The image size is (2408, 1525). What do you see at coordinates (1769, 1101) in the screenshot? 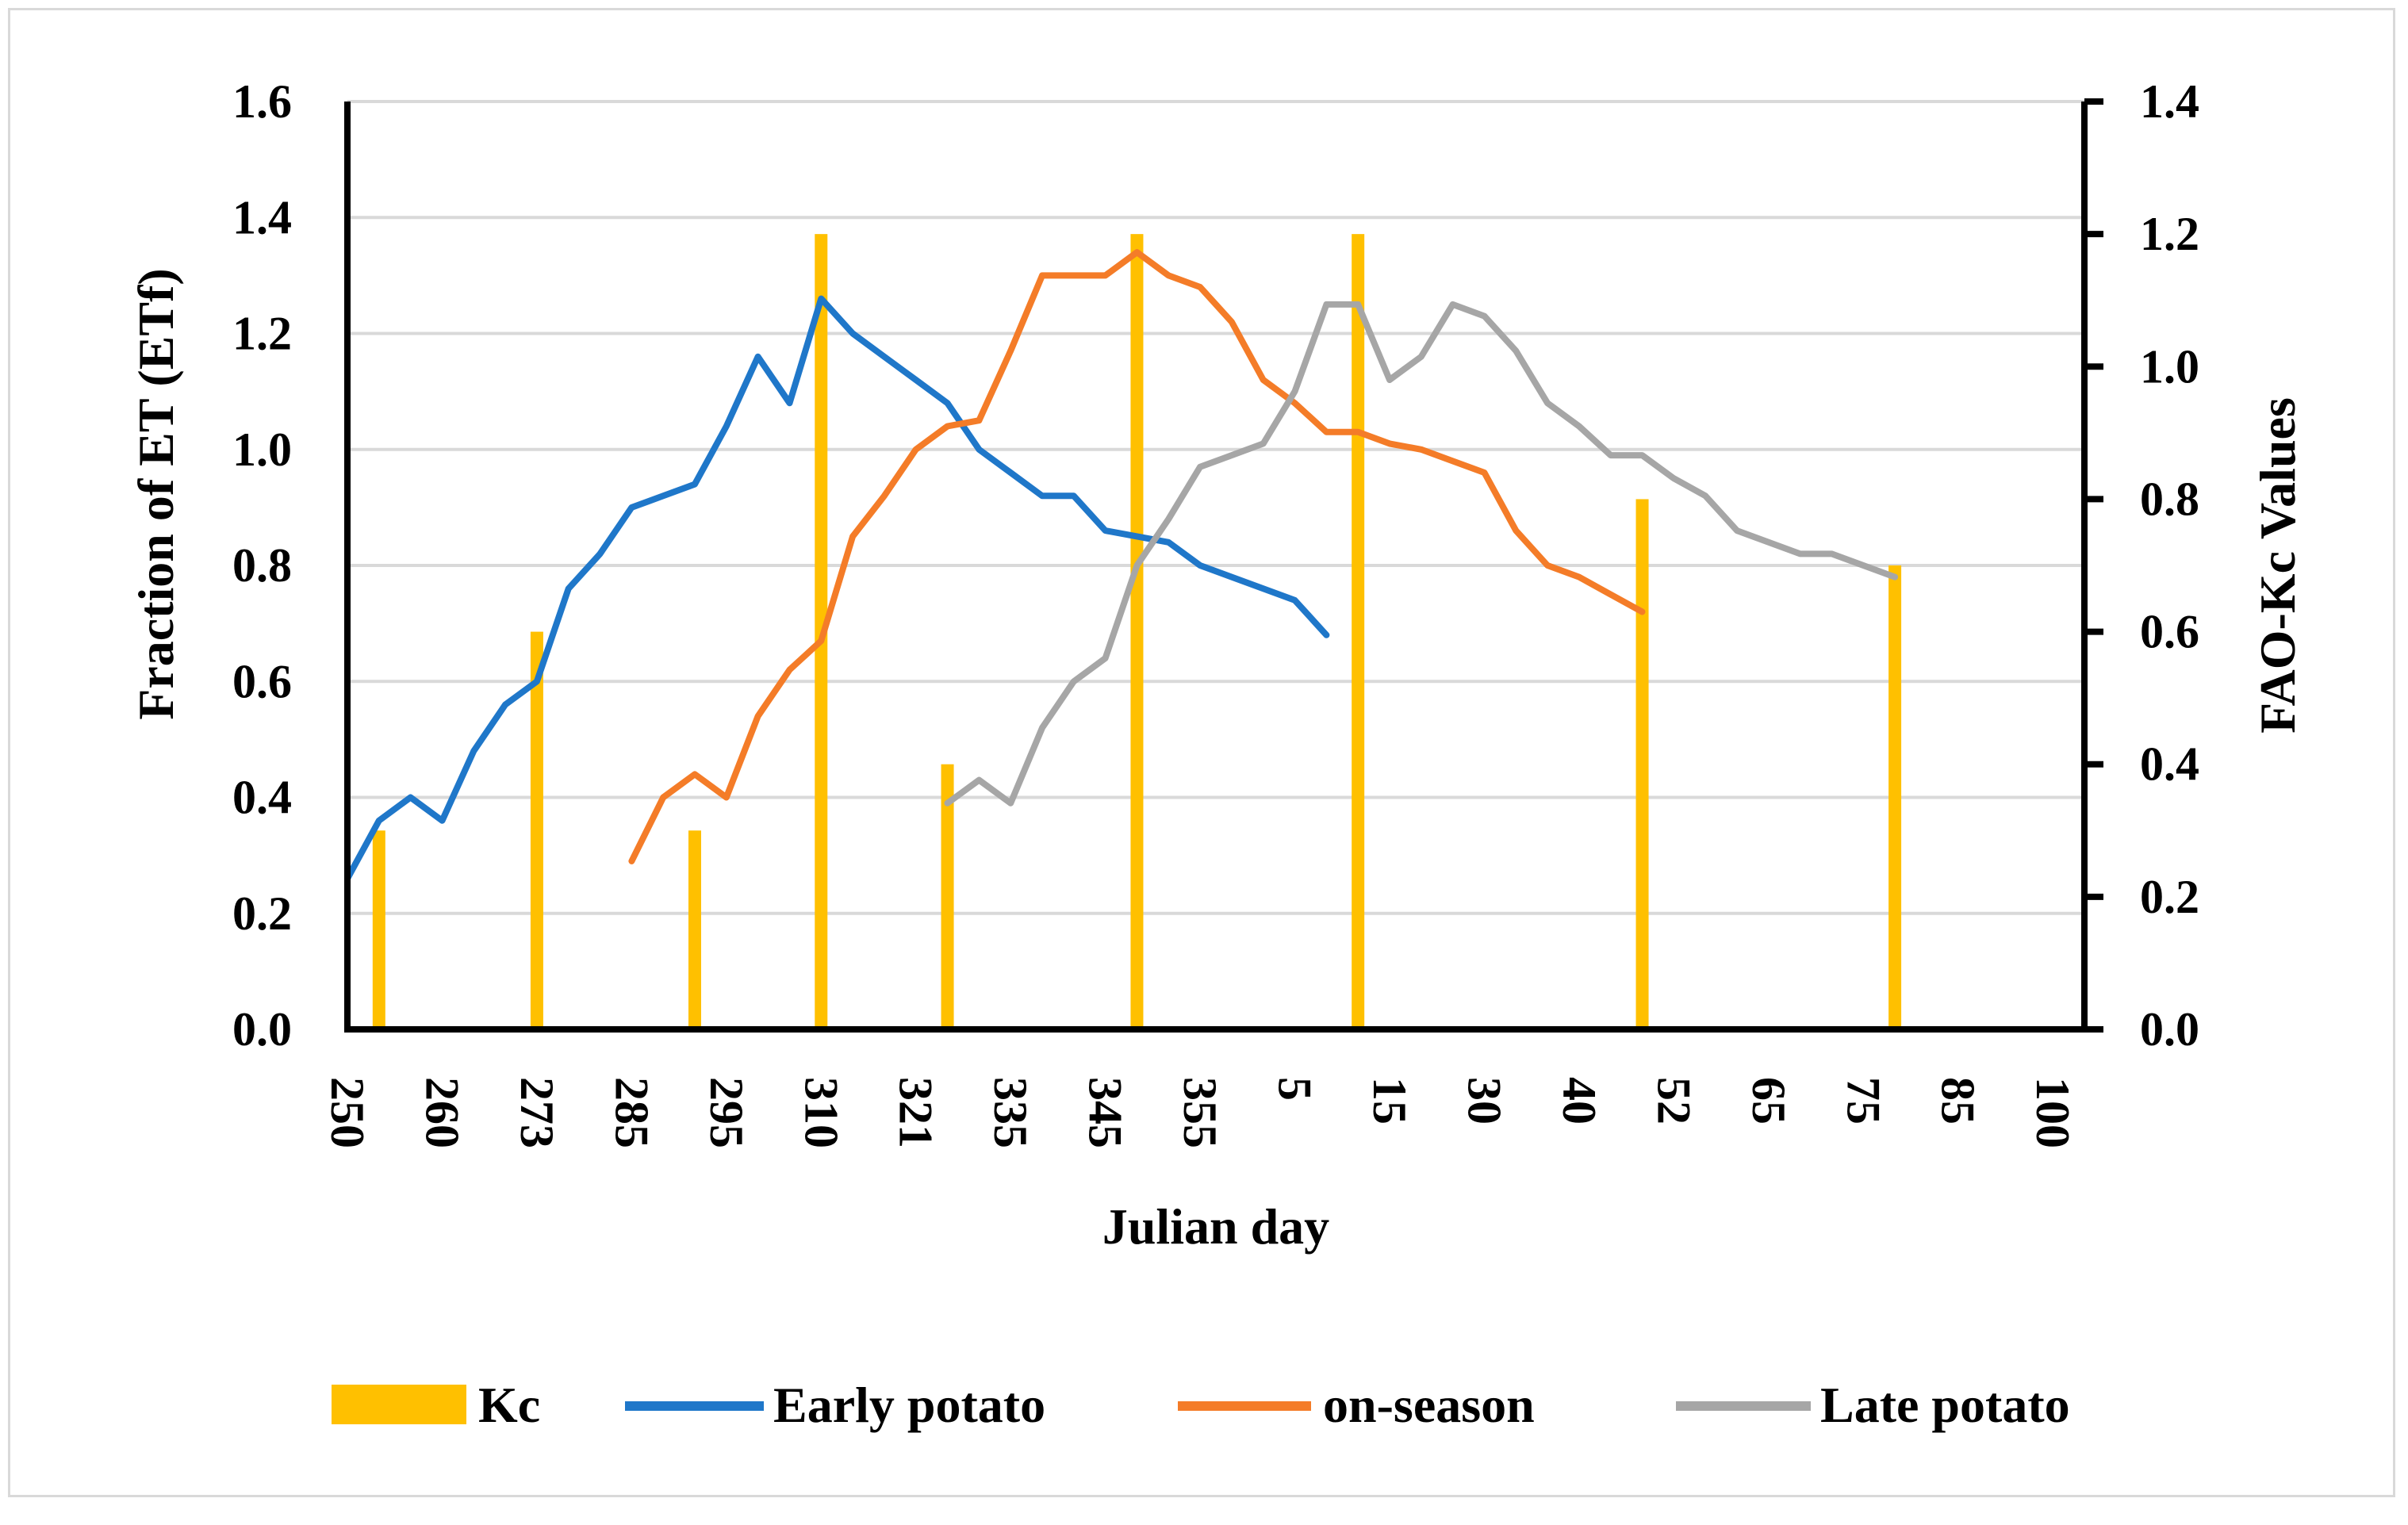
I see `x-tick-label: 65` at bounding box center [1769, 1101].